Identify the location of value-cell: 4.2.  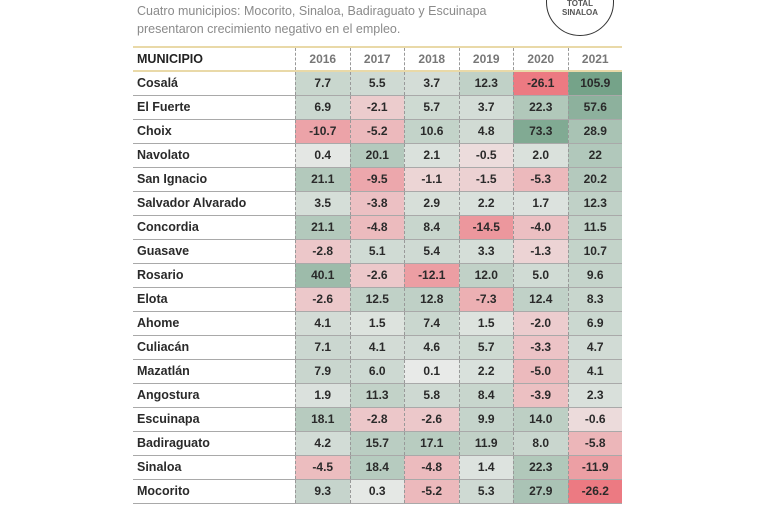
(322, 443).